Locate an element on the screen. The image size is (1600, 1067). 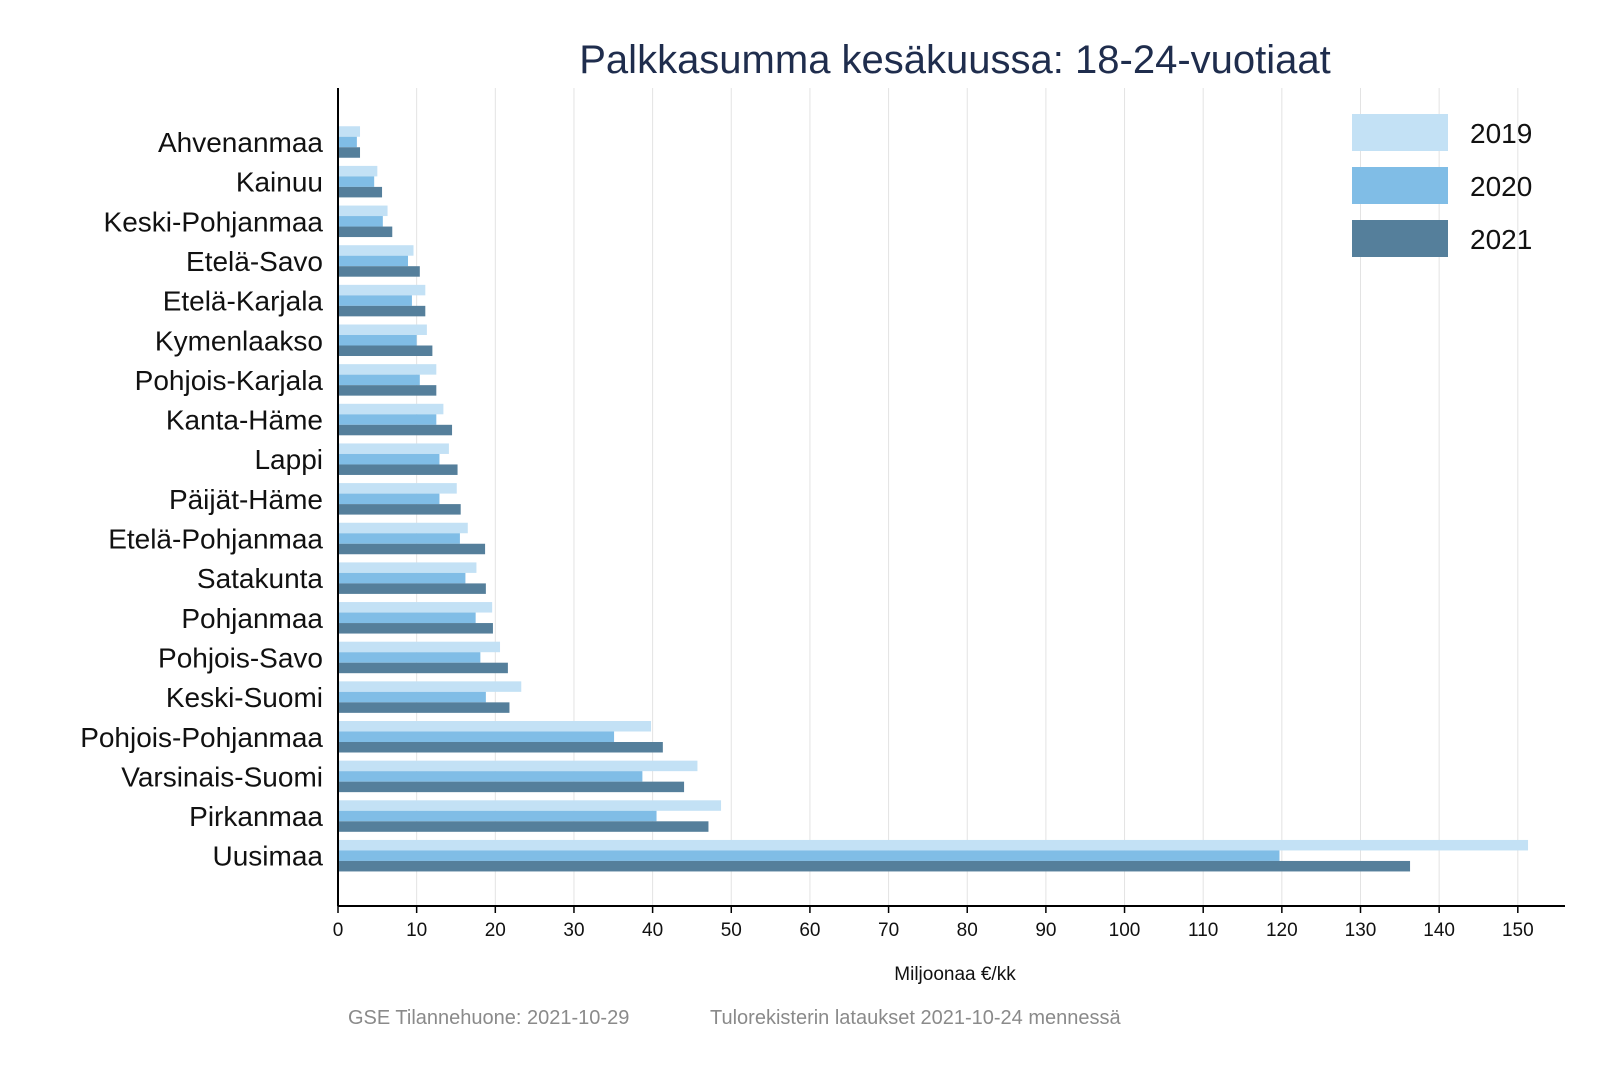
category-label: Pohjois-Savo is located at coordinates (240, 657).